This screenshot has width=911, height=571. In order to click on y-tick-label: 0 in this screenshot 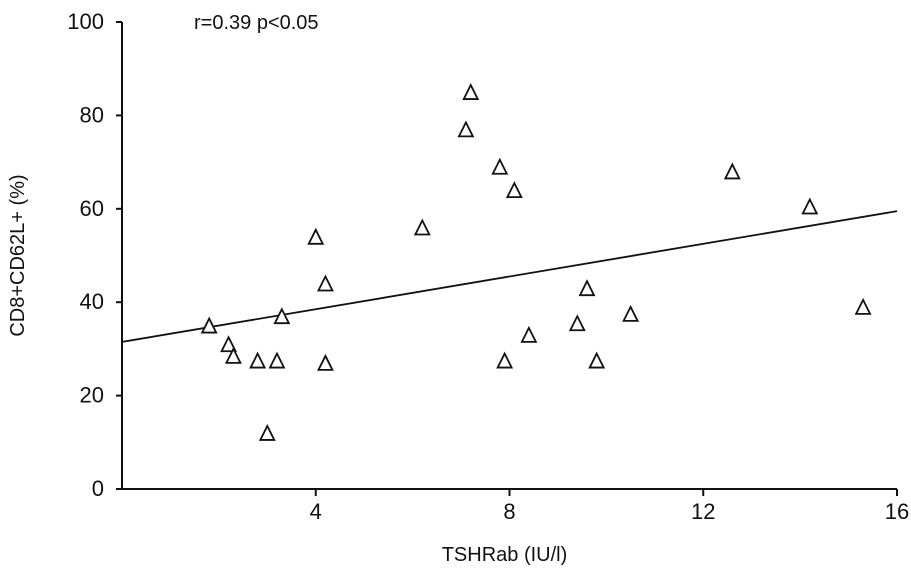, I will do `click(98, 488)`.